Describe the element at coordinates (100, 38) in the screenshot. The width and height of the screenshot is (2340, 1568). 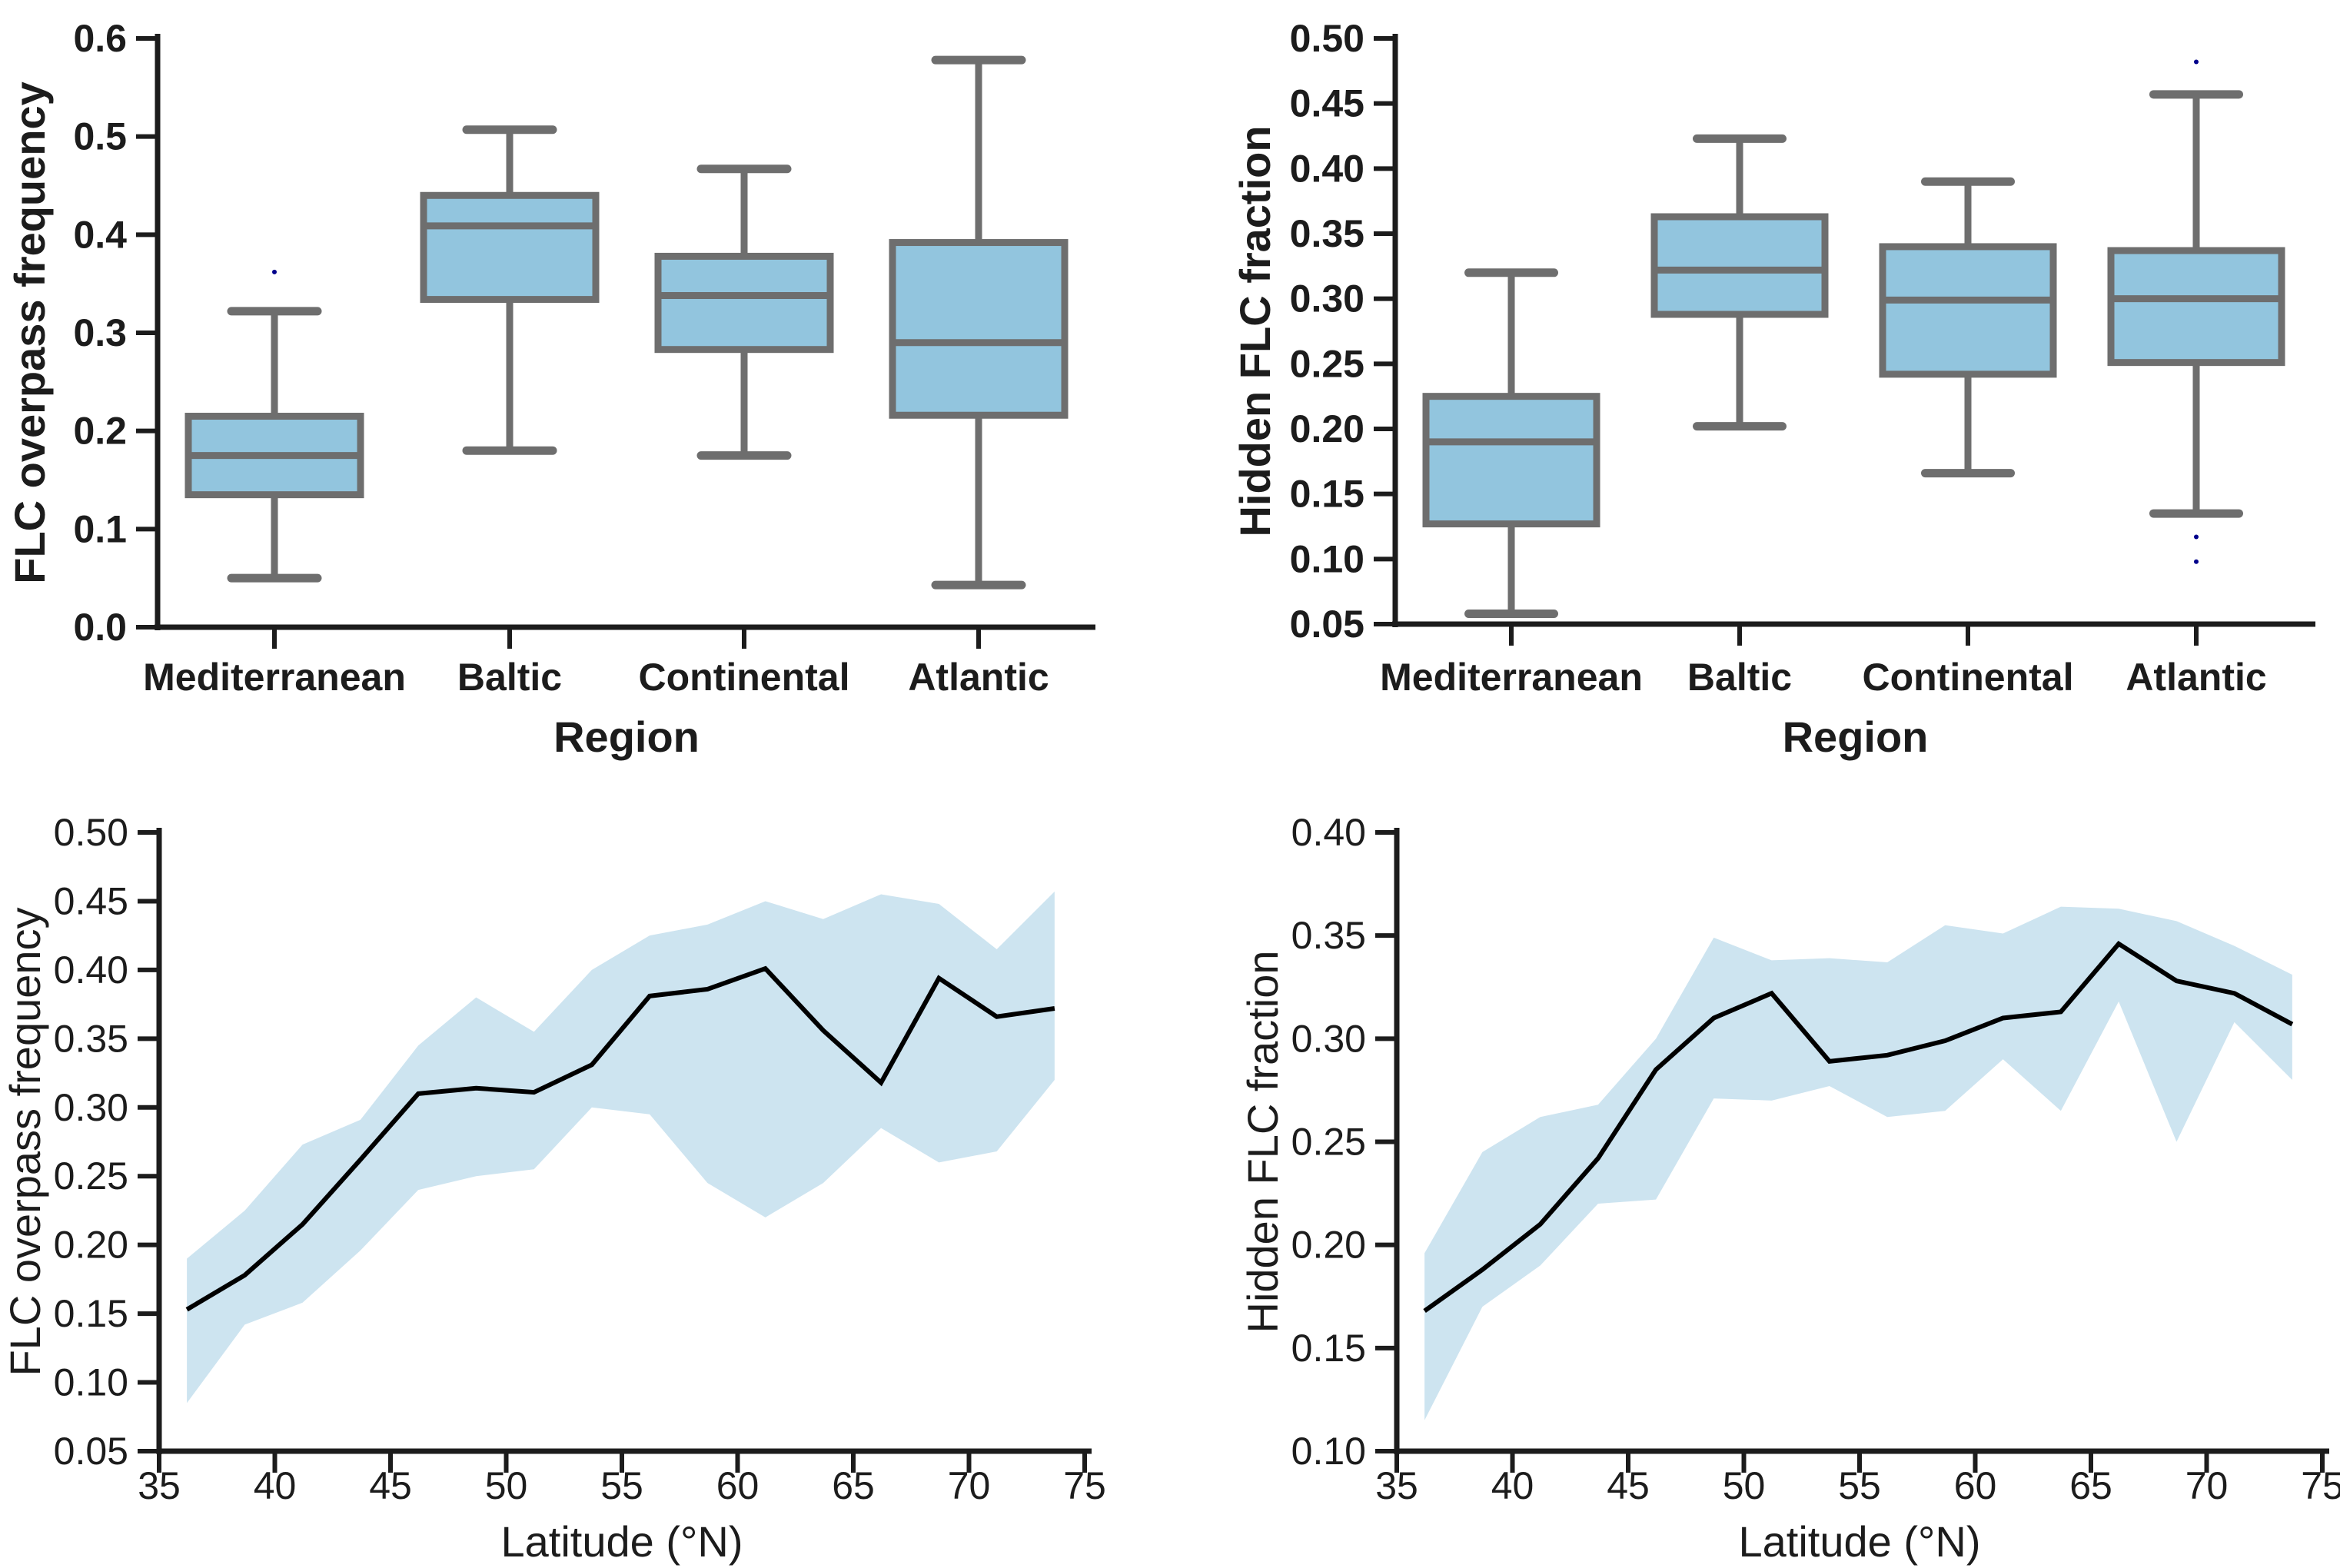
I see `y-tick-label: 0.6` at that location.